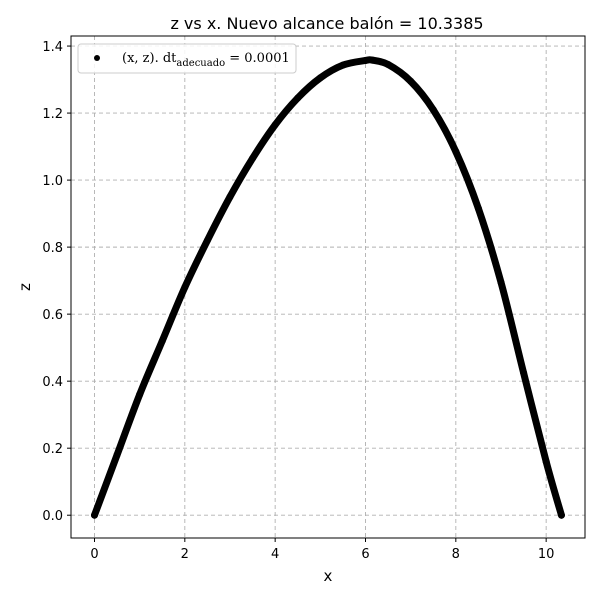 This screenshot has height=600, width=600. Describe the element at coordinates (52, 382) in the screenshot. I see `y-tick-label: 0.4` at that location.